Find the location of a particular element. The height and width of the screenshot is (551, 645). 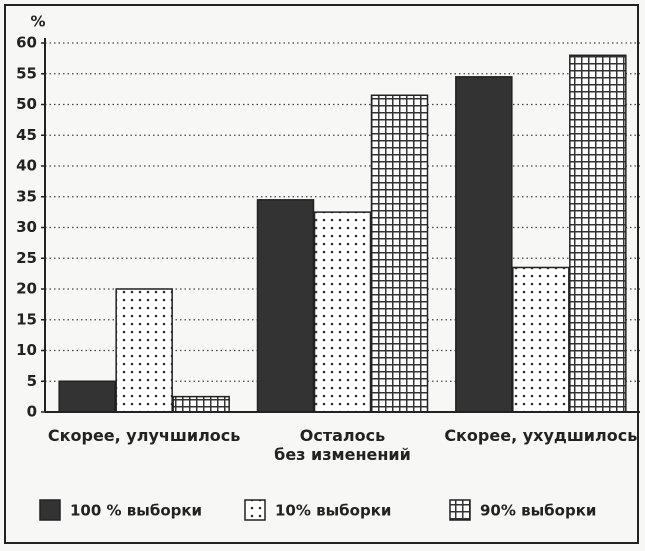

x-tick-label: Скорее, улучшилось is located at coordinates (144, 435).